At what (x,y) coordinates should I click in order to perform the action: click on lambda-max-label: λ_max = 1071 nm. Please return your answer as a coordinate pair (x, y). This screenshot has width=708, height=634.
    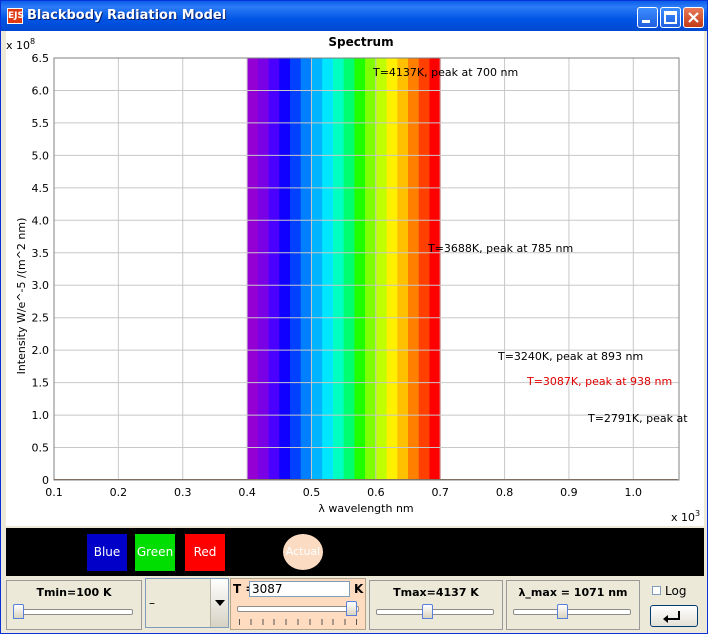
    Looking at the image, I should click on (573, 592).